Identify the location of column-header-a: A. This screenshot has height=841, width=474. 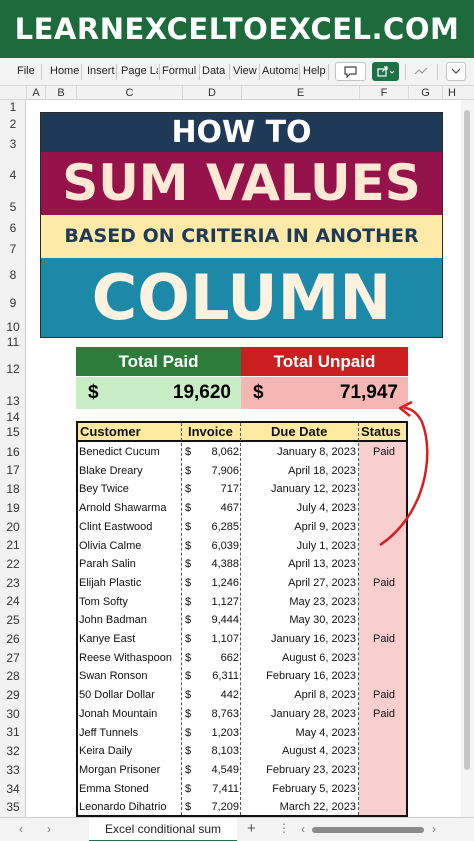
(35, 93).